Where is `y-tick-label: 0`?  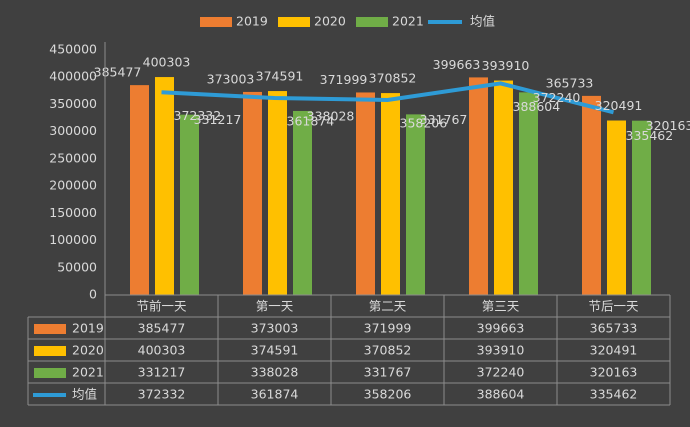
y-tick-label: 0 is located at coordinates (93, 294).